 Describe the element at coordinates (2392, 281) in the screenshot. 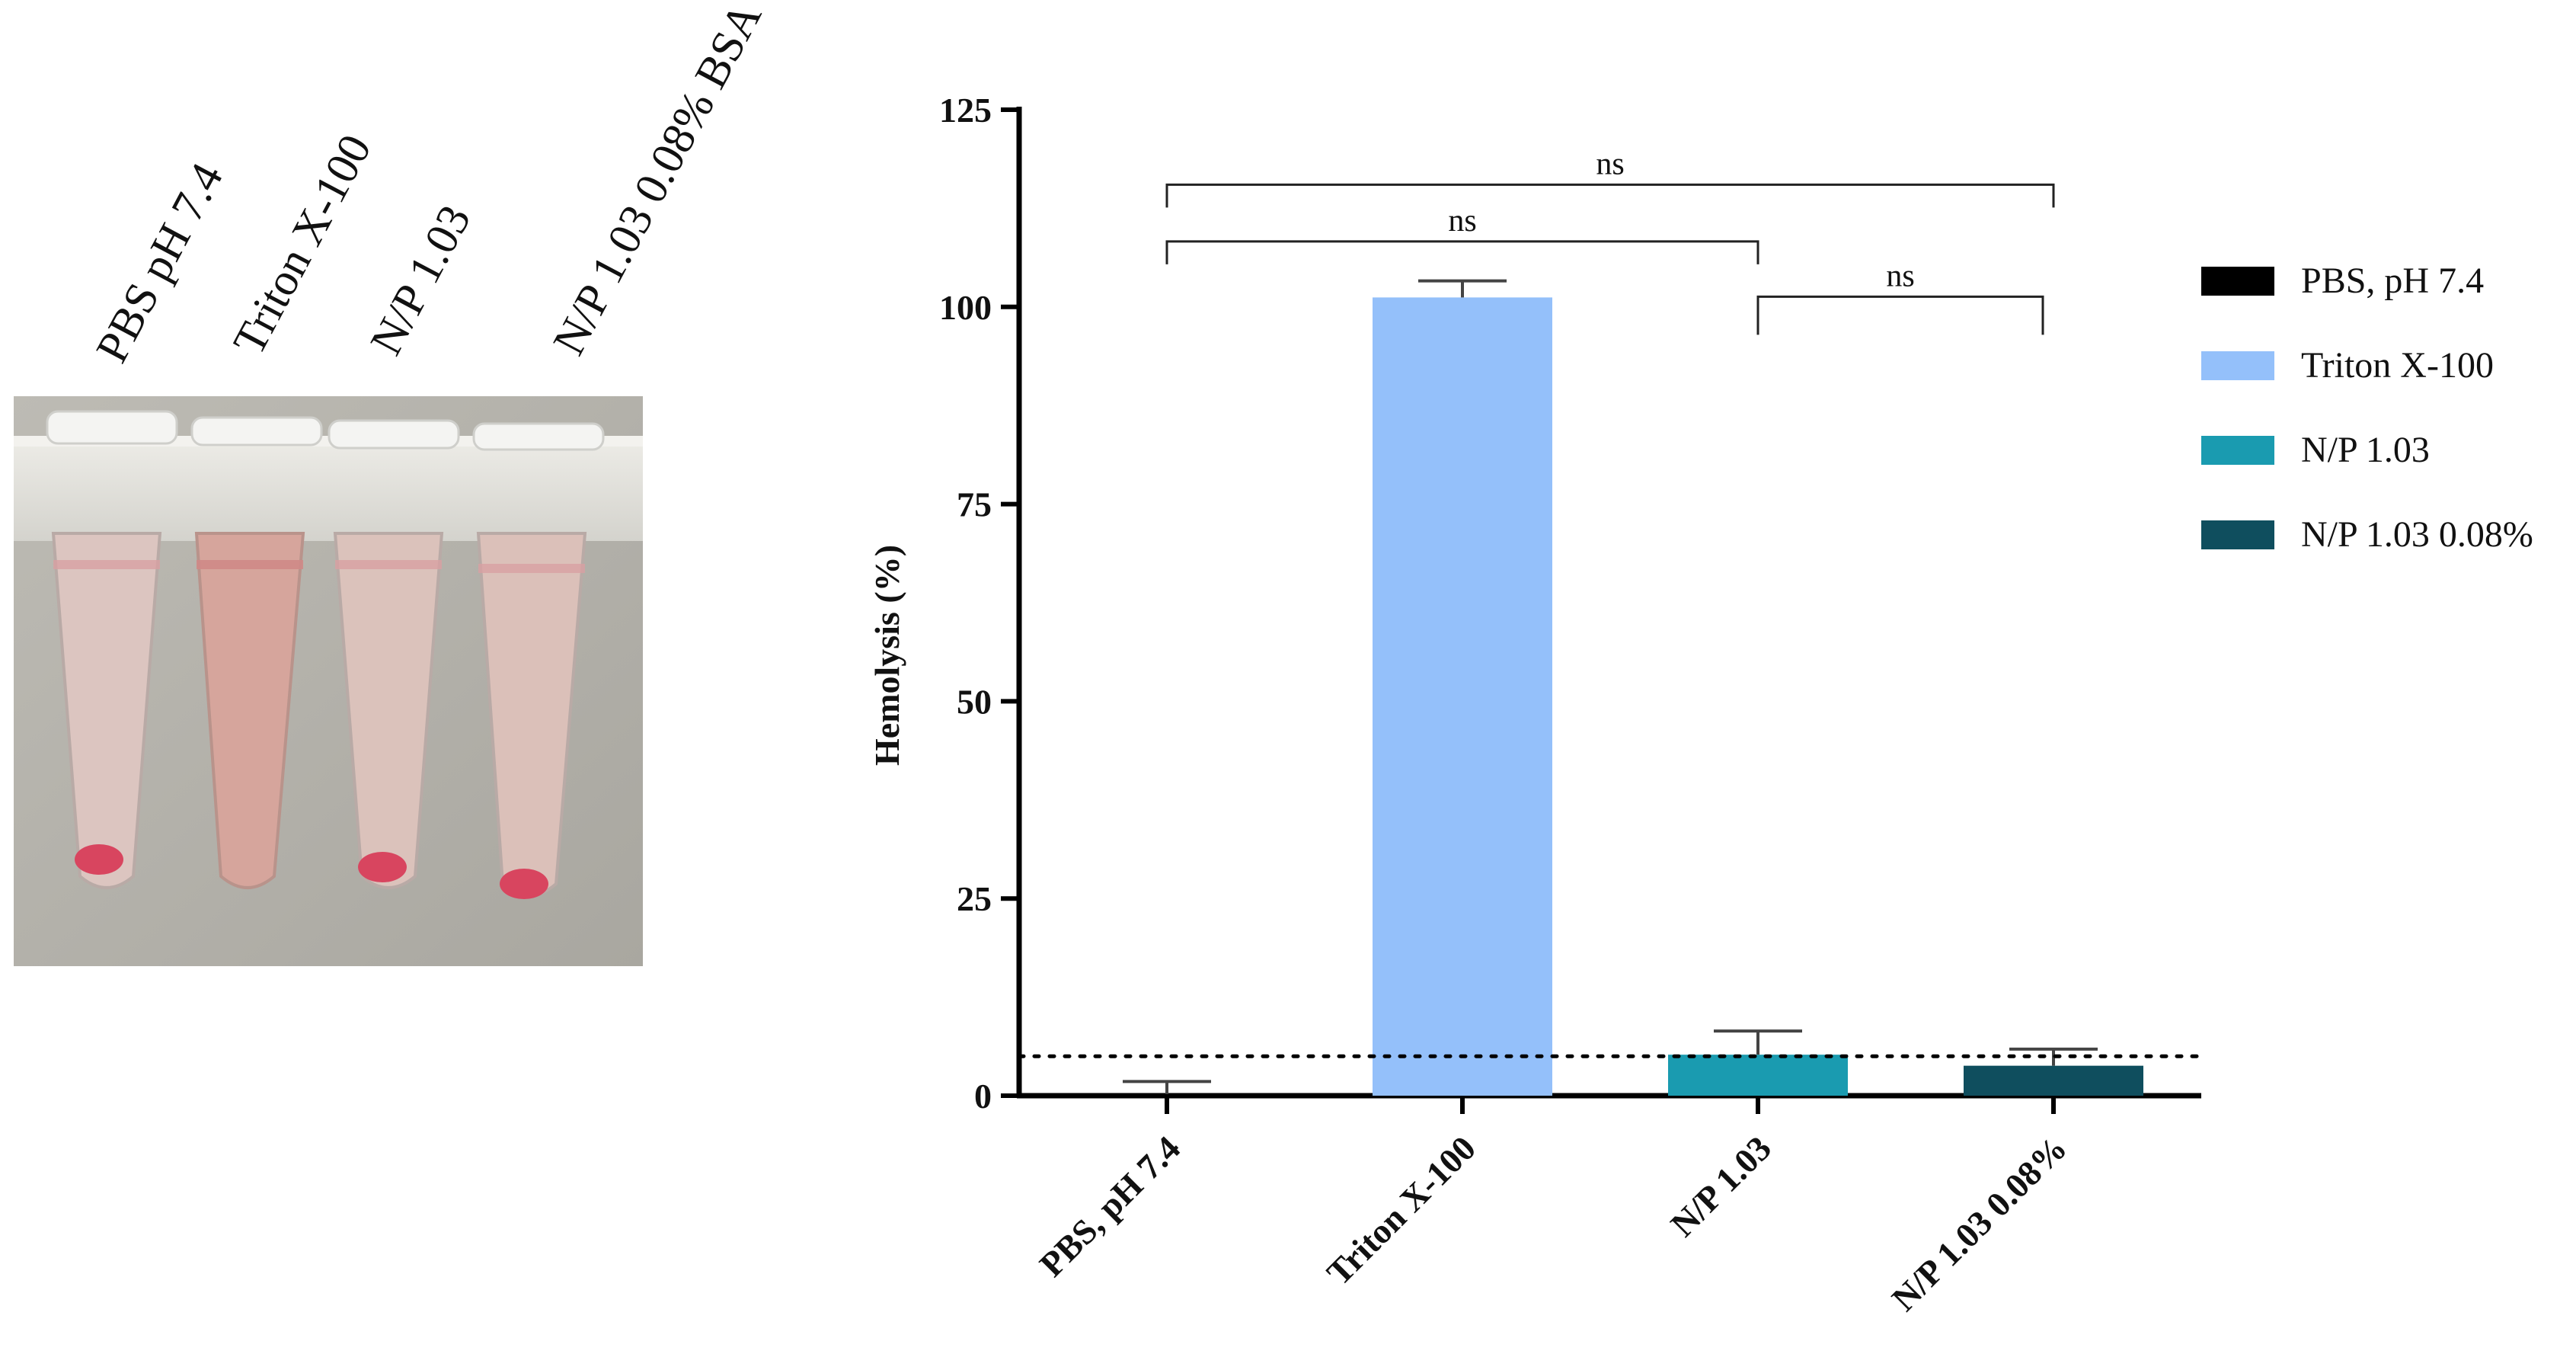

I see `legend-label-1: PBS, pH 7.4` at that location.